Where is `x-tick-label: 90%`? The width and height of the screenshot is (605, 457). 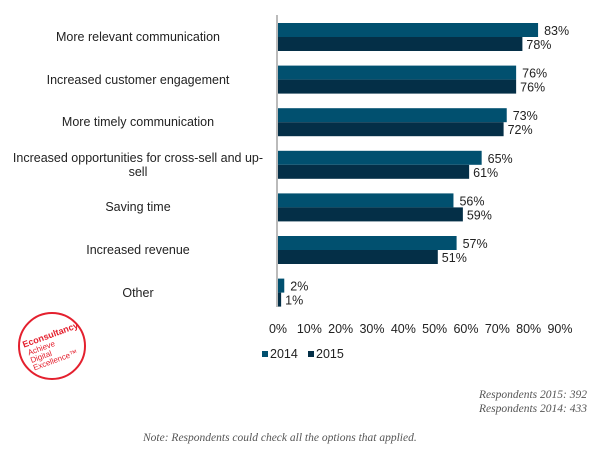
x-tick-label: 90% is located at coordinates (559, 329).